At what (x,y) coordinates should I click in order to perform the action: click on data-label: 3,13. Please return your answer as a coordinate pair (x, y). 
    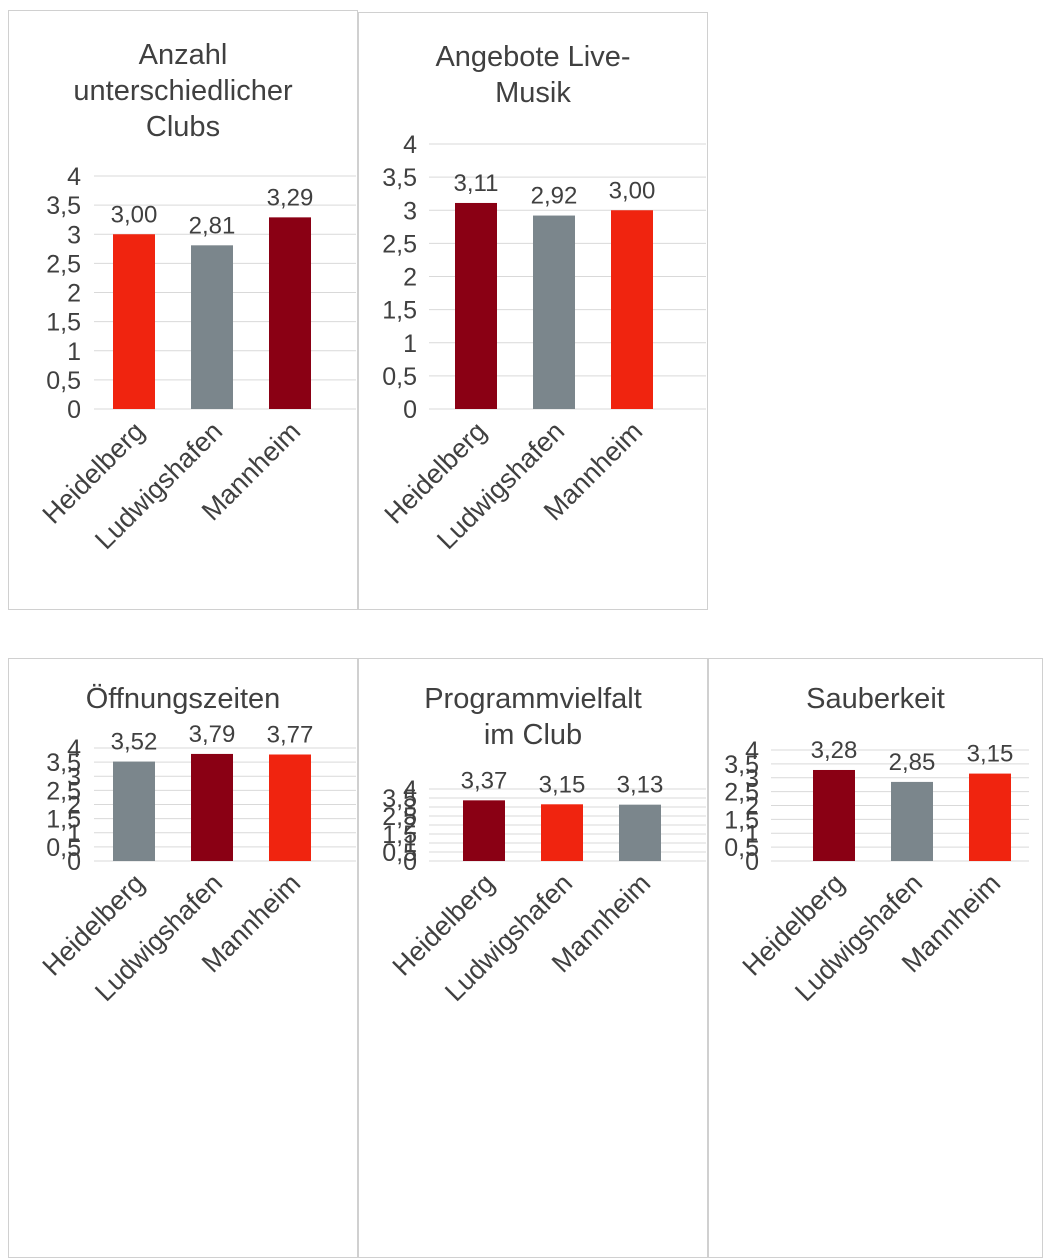
    Looking at the image, I should click on (640, 785).